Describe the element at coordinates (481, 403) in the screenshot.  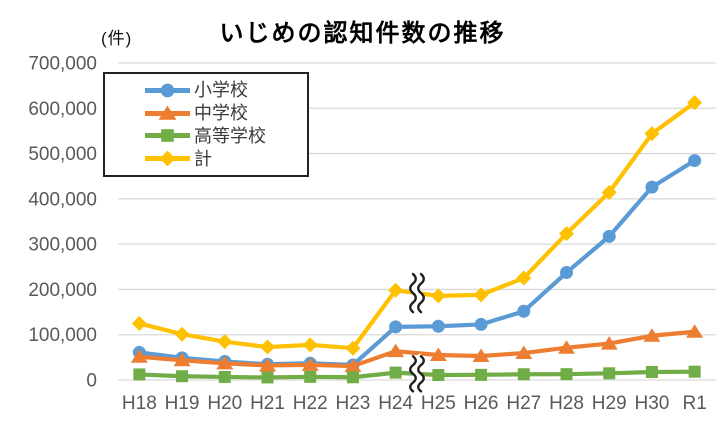
I see `x-axis-tick-label: H26` at that location.